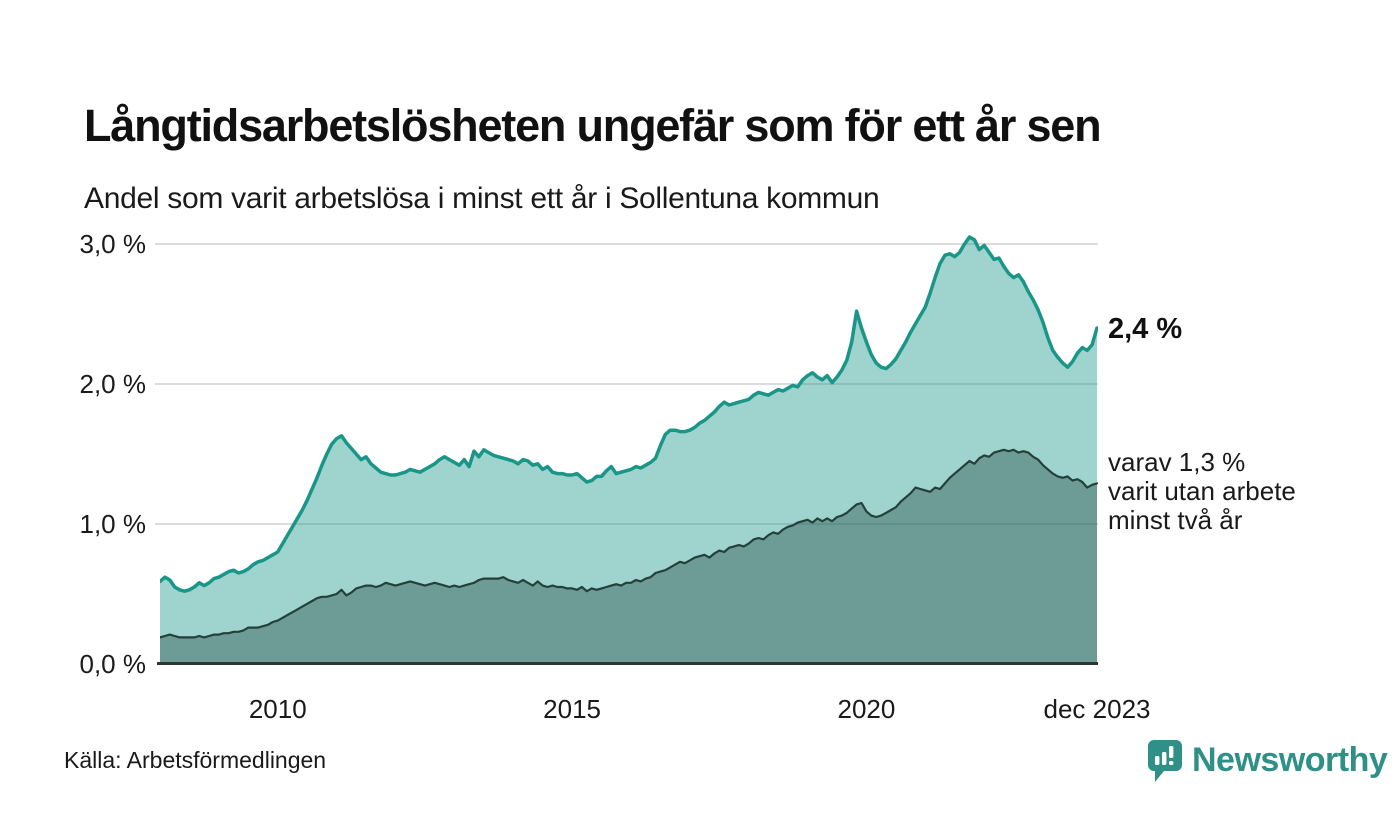 This screenshot has width=1400, height=840. What do you see at coordinates (572, 709) in the screenshot?
I see `x-tick-label-2015: 2015` at bounding box center [572, 709].